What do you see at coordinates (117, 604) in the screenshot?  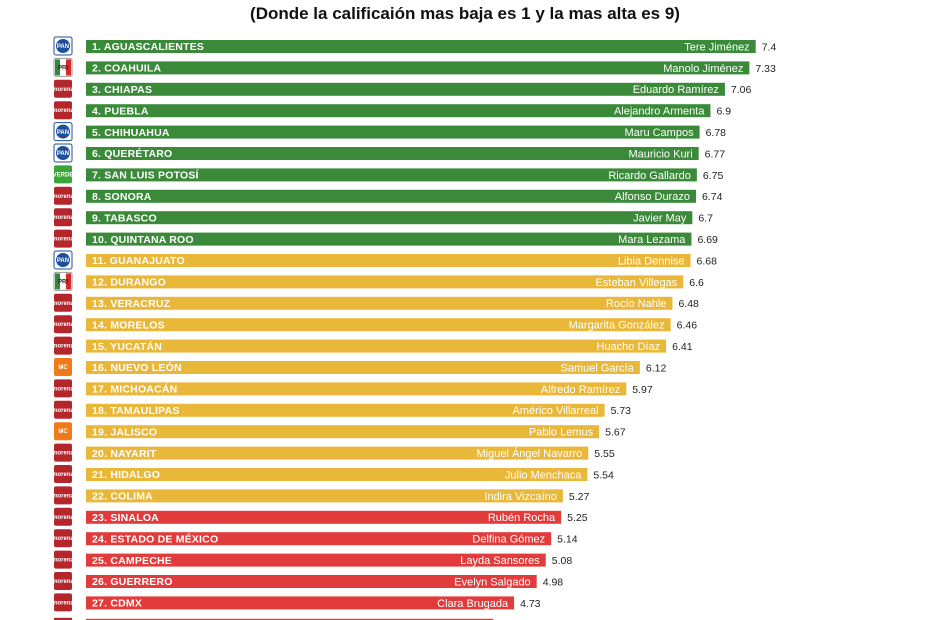 I see `state-label: 27. CDMX` at bounding box center [117, 604].